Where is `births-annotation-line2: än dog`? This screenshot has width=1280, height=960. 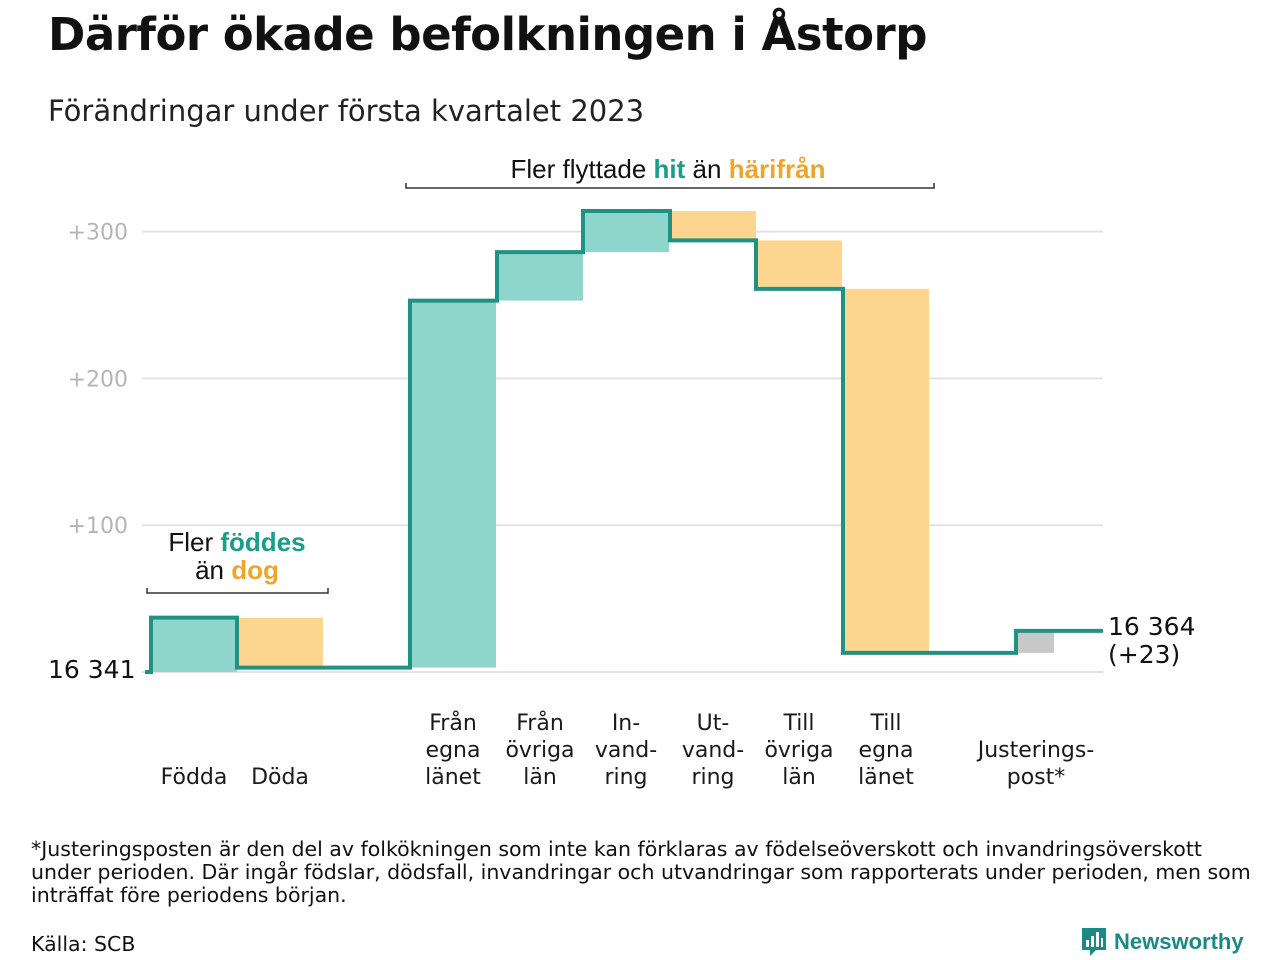
births-annotation-line2: än dog is located at coordinates (237, 570).